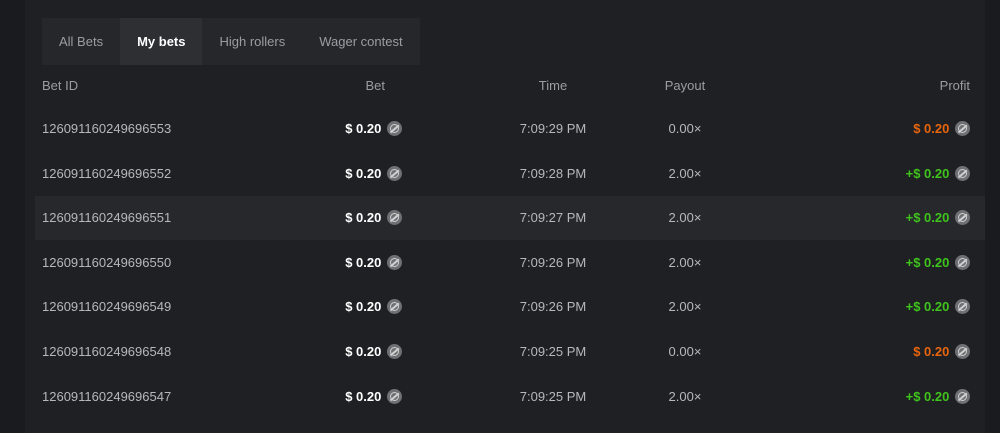 The image size is (1000, 433). Describe the element at coordinates (107, 218) in the screenshot. I see `bet-id: 126091160249696551` at that location.